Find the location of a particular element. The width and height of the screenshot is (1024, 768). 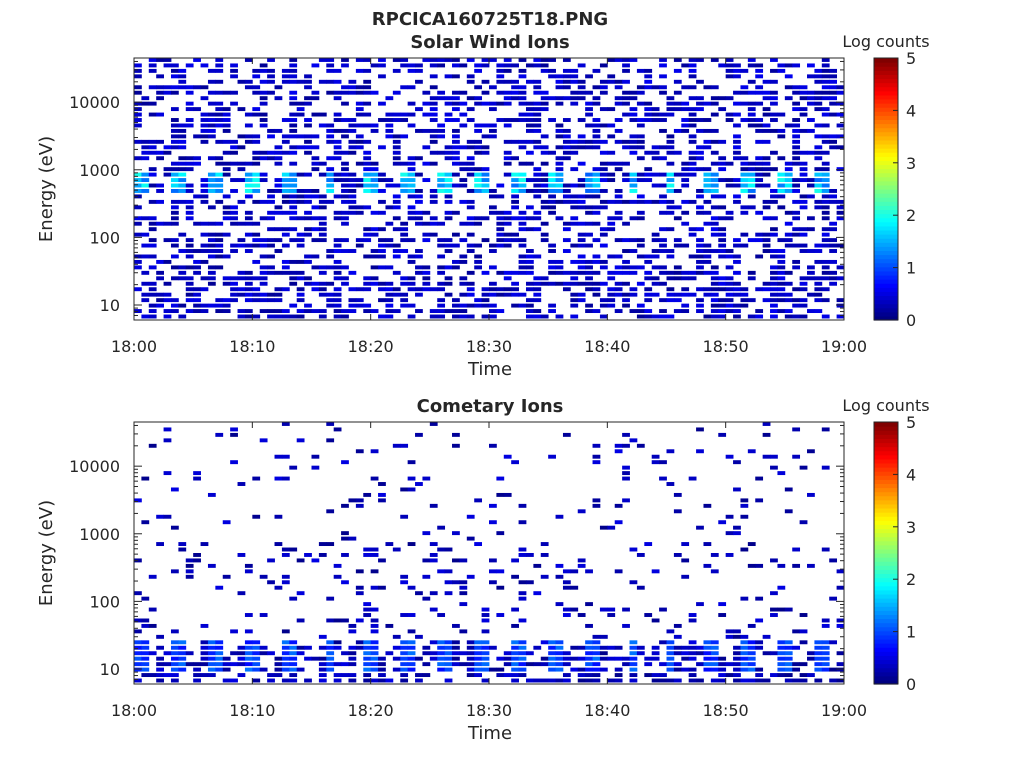

colorbar-tick-label: 2 is located at coordinates (911, 215).